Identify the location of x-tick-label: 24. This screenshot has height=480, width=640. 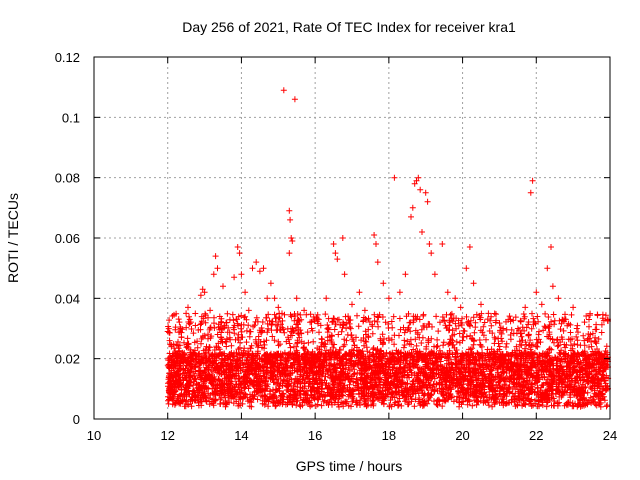
(610, 435).